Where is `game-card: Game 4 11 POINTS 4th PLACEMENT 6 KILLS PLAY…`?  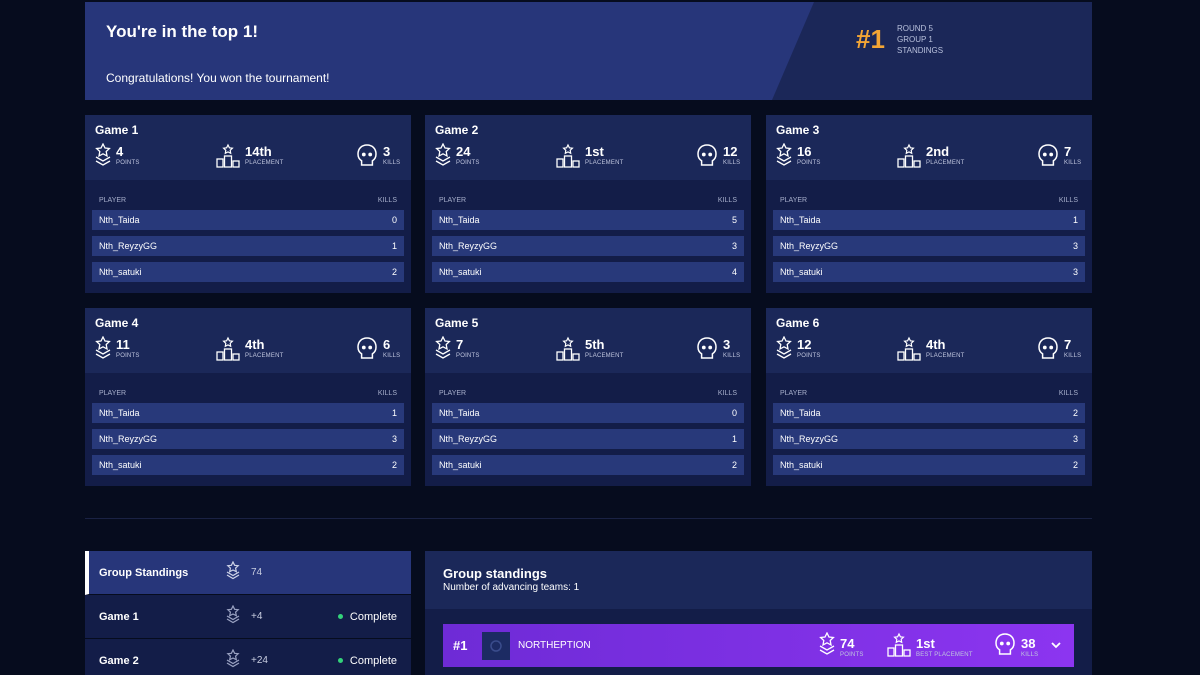 game-card: Game 4 11 POINTS 4th PLACEMENT 6 KILLS PLAY… is located at coordinates (248, 397).